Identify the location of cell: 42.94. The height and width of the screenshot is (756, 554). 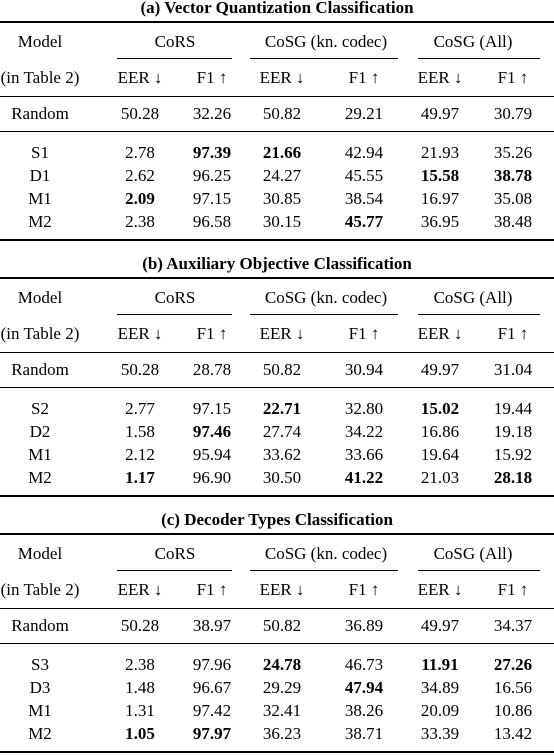
(364, 152).